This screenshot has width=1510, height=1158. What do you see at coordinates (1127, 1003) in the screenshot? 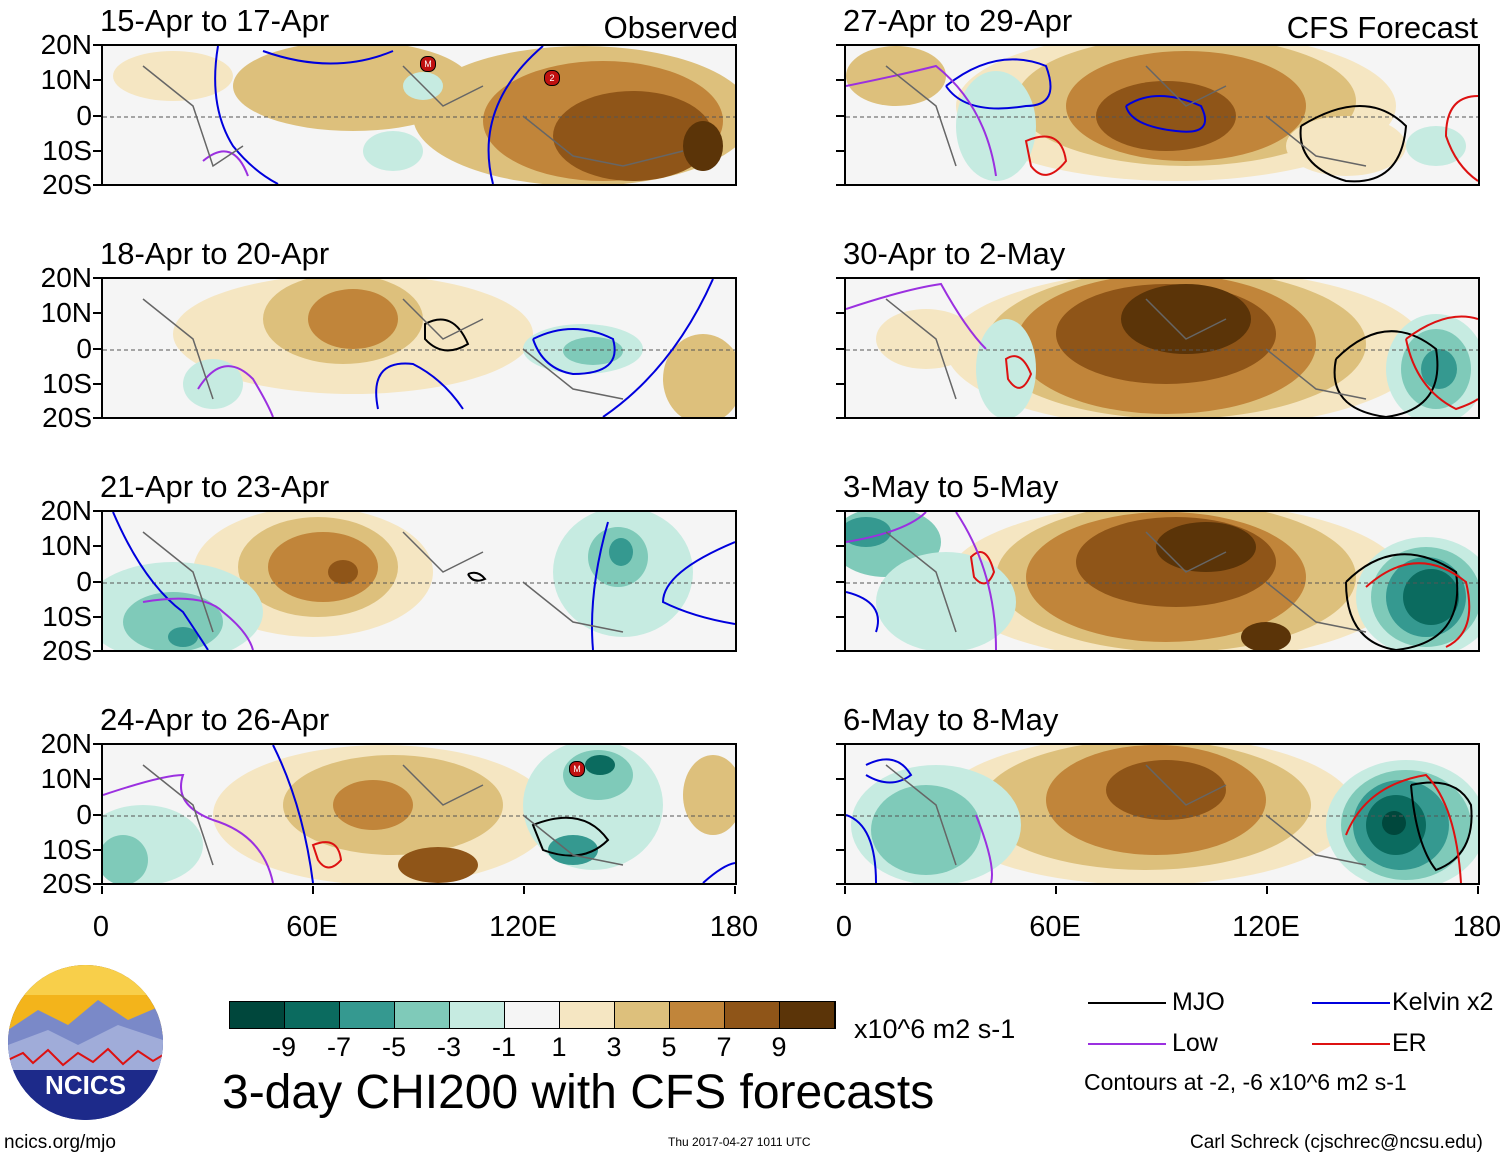
I see `legend-line-mjo` at bounding box center [1127, 1003].